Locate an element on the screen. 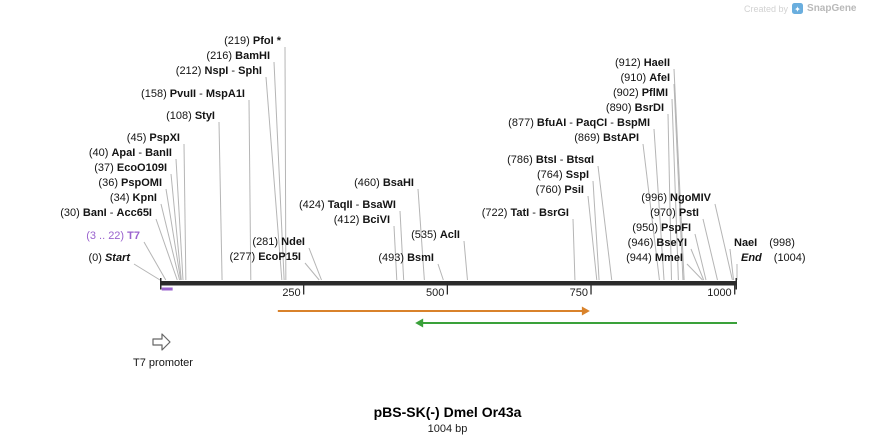 The height and width of the screenshot is (447, 895). feature-arrow-green-head is located at coordinates (419, 323).